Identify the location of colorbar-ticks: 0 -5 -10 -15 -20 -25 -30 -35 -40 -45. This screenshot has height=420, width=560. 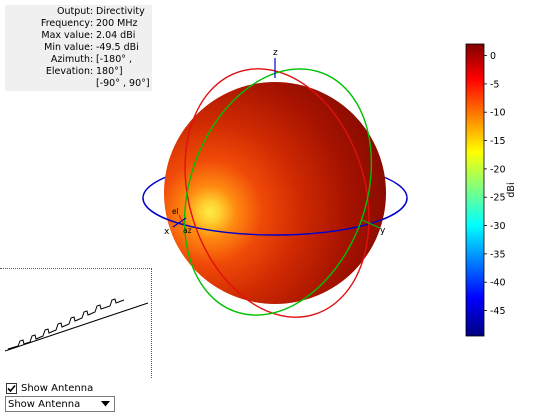
(495, 184).